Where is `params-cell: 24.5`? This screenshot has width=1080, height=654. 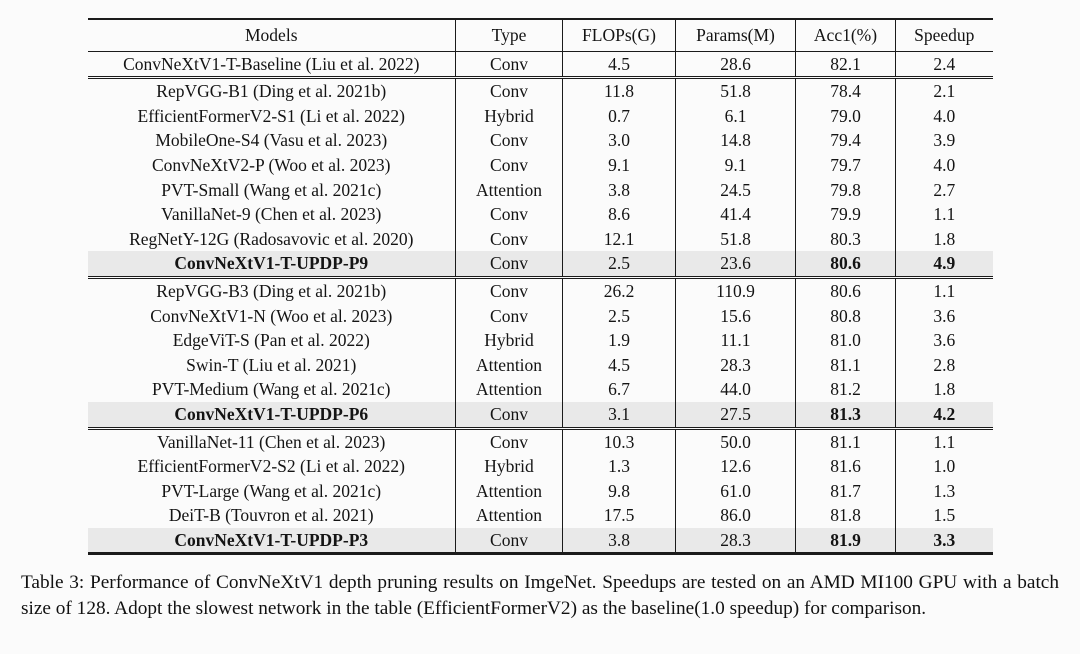 params-cell: 24.5 is located at coordinates (735, 190).